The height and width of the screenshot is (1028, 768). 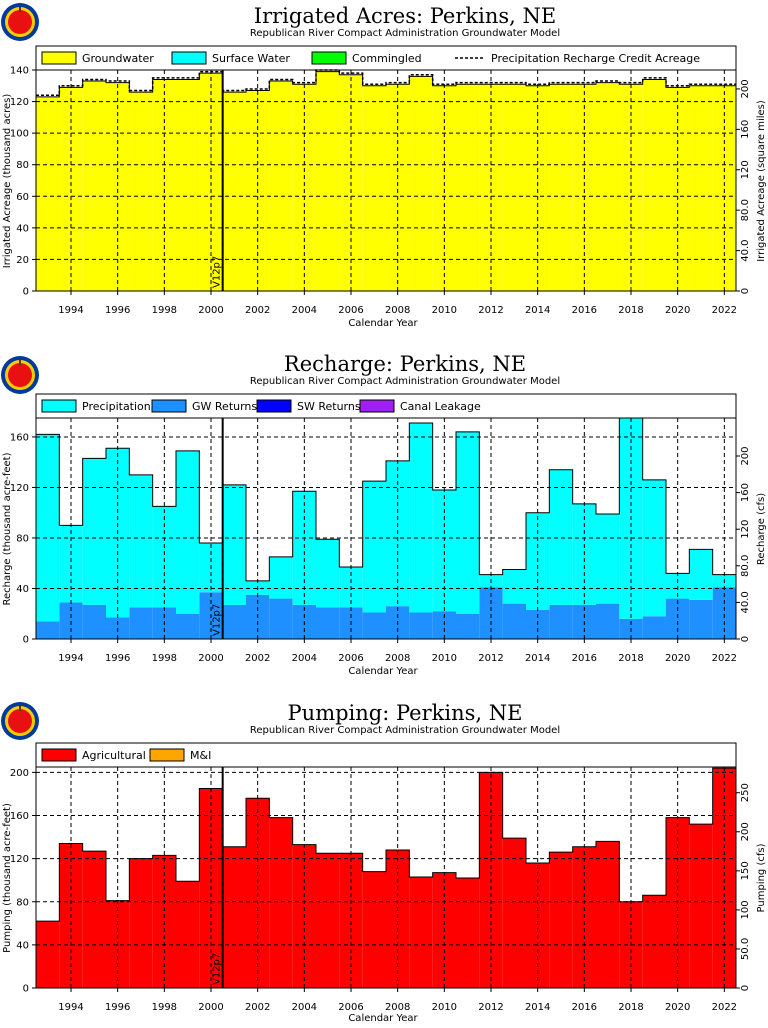 I want to click on x-tick-label: 2002, so click(x=257, y=1007).